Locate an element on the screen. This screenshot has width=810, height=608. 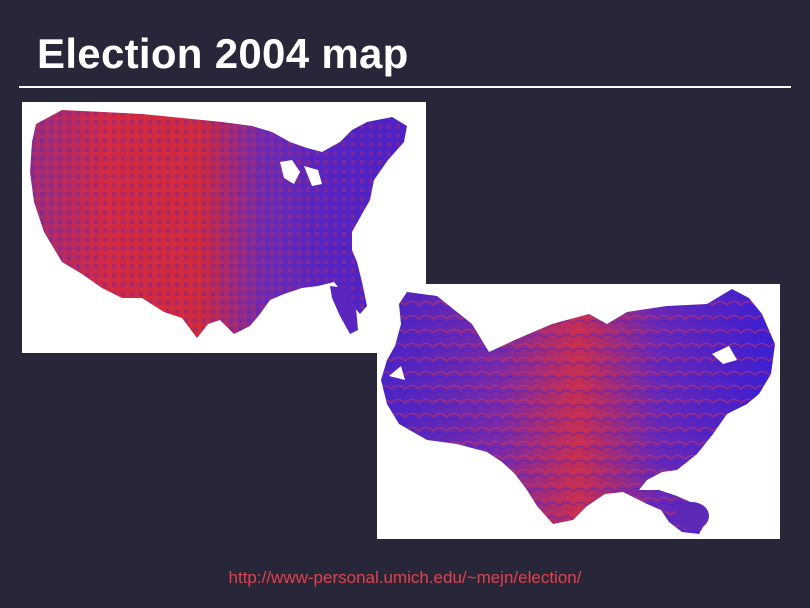
florida-bulge is located at coordinates (692, 516).